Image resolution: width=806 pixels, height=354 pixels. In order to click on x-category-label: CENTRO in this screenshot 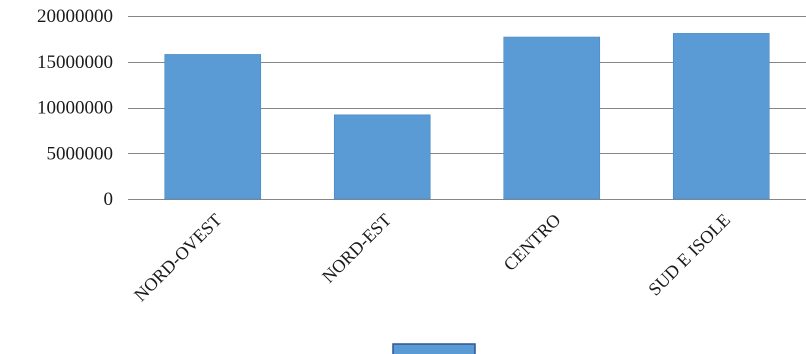, I will do `click(532, 242)`.